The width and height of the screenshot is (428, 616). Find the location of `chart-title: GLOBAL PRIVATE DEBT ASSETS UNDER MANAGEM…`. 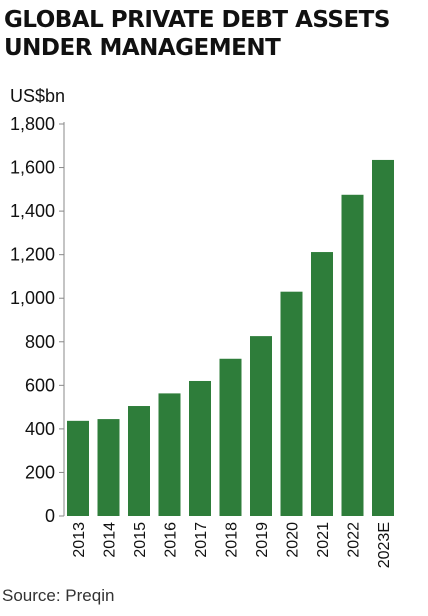

chart-title: GLOBAL PRIVATE DEBT ASSETS UNDER MANAGEM… is located at coordinates (214, 34).